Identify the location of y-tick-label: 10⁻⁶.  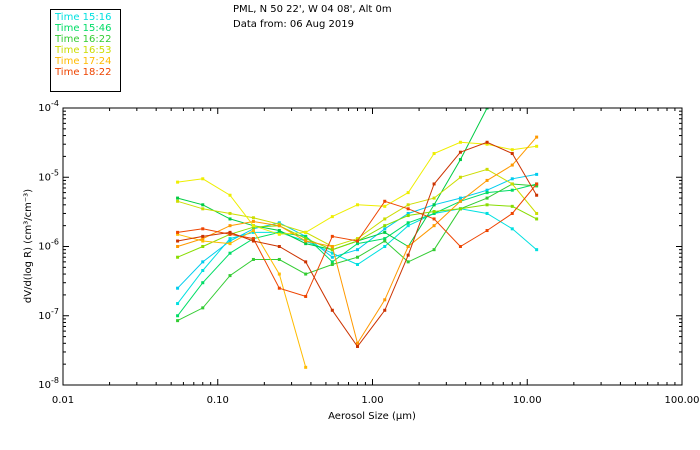
(48, 245).